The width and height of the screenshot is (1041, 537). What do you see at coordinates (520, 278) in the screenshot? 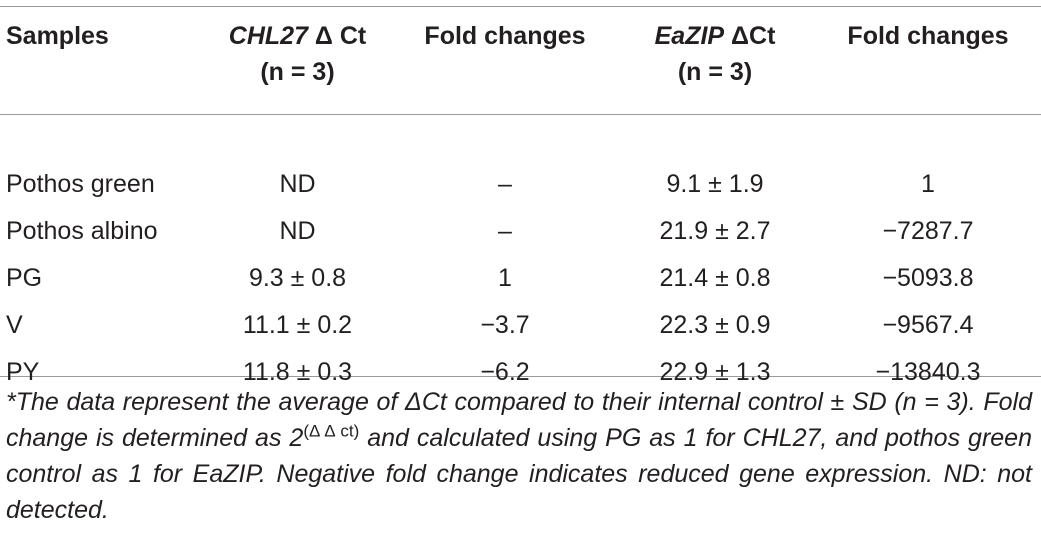
I see `table-row: PG 9.3 ± 0.8 1 21.4 ± 0.8 −5093.8` at bounding box center [520, 278].